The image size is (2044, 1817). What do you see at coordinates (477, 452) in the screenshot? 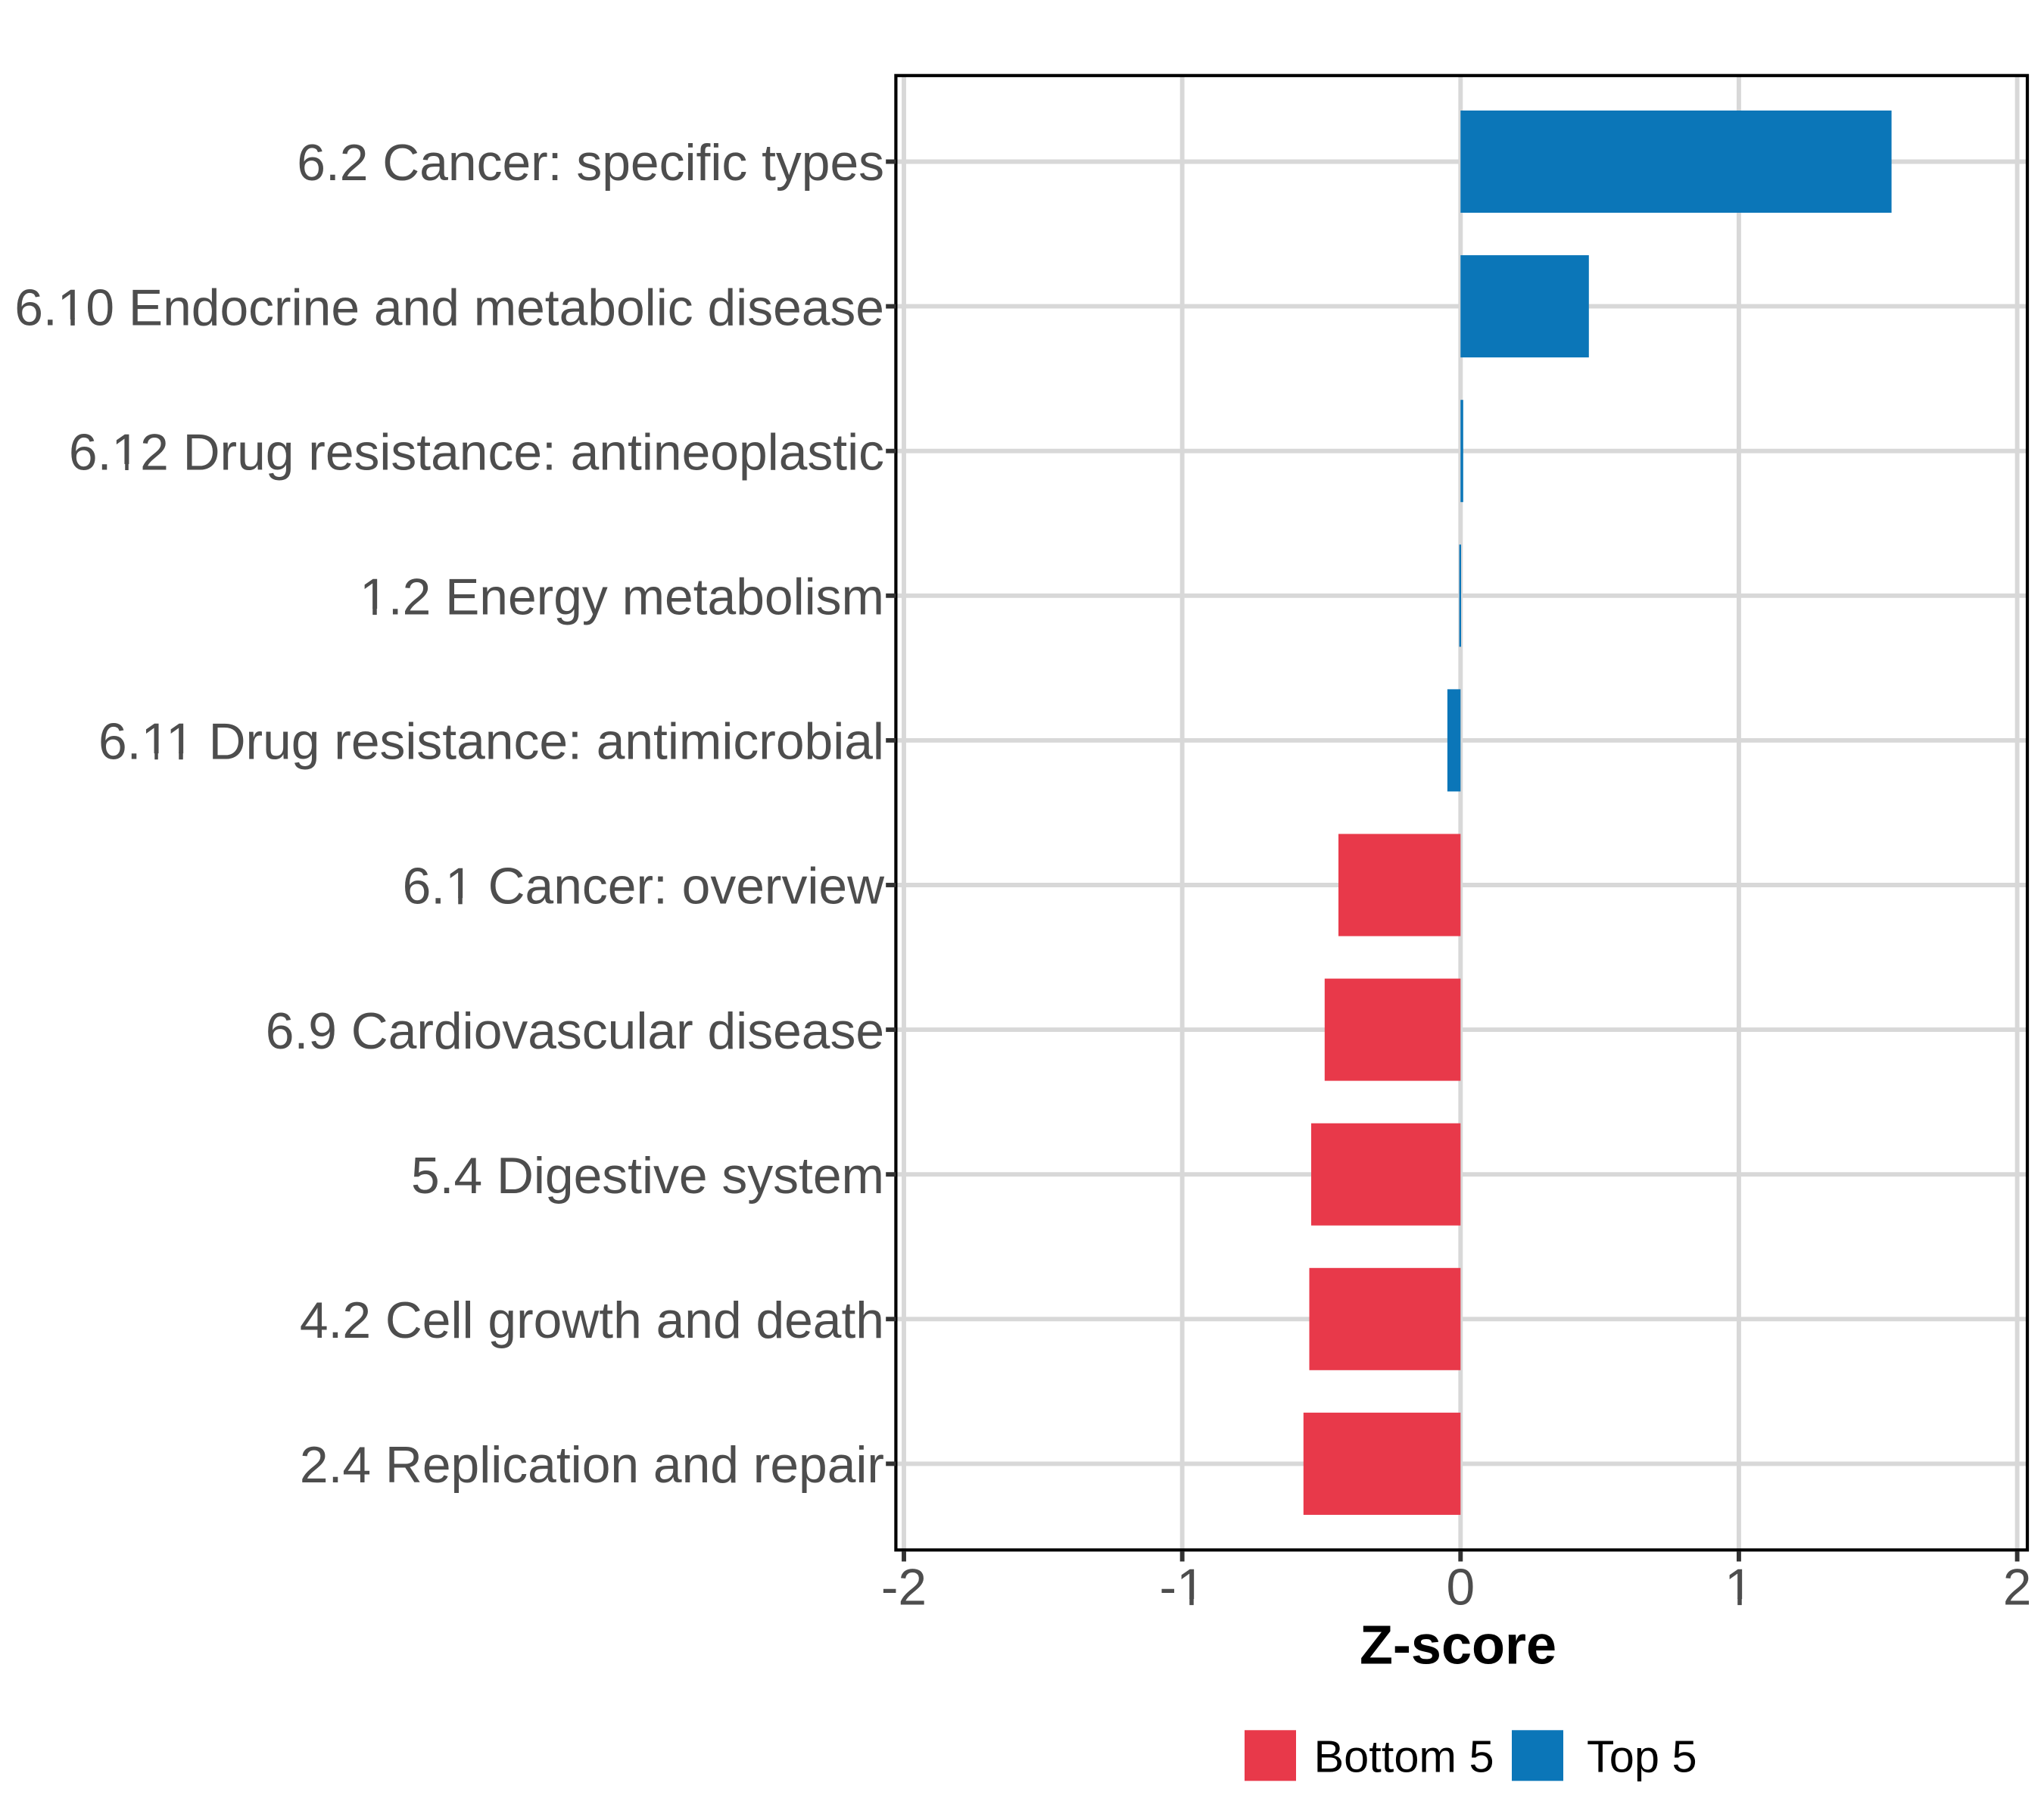
I see `svg-text:6.12 Drug resistance: antineop: 6.12 Drug resistance: antineoplastic` at bounding box center [477, 452].